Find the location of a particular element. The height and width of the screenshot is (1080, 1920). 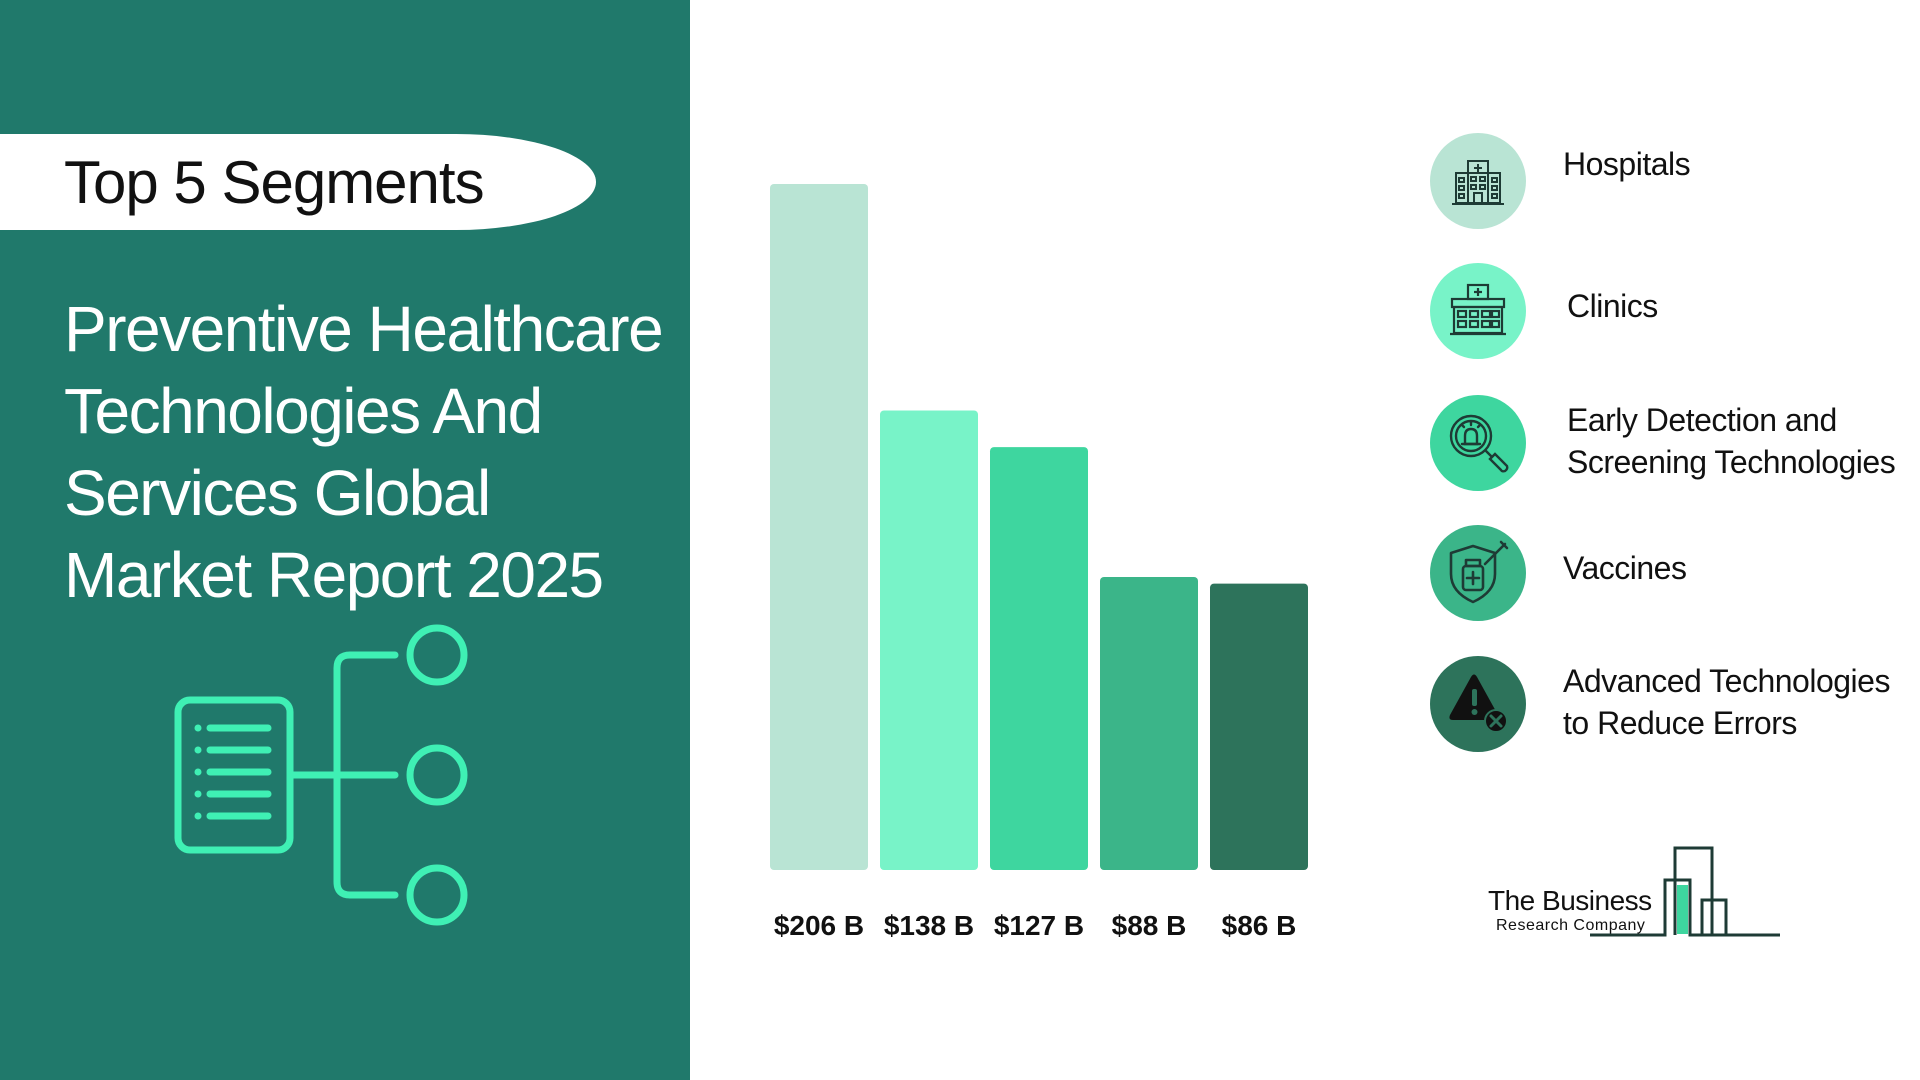

legend-item-vaccines: Vaccines is located at coordinates (1670, 573).